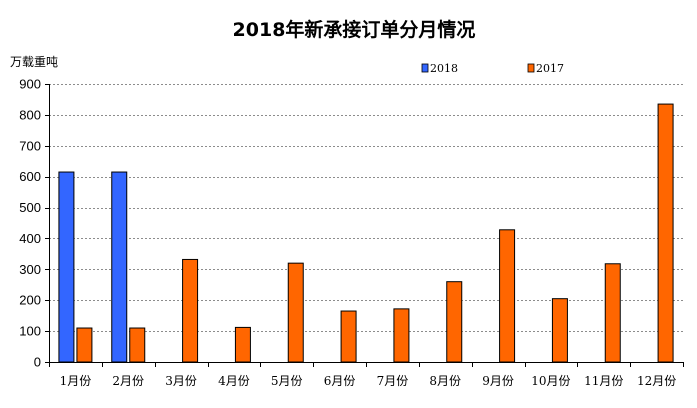 The height and width of the screenshot is (408, 697). I want to click on x-tick-label-11: 11月份, so click(603, 381).